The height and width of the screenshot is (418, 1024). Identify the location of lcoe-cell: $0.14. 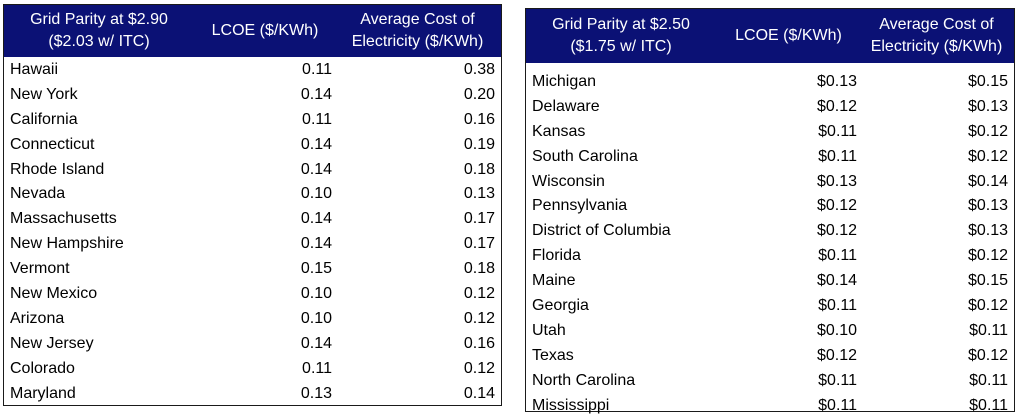
(836, 281).